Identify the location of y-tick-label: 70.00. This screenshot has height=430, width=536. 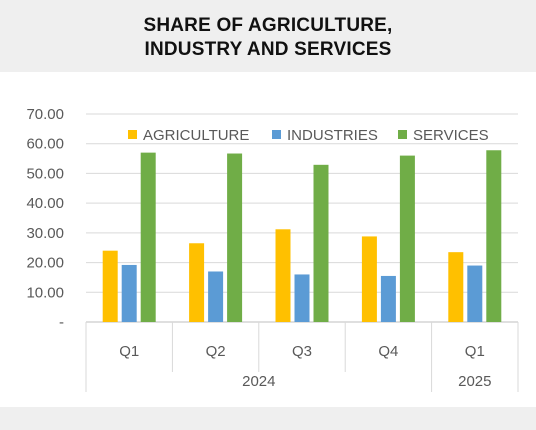
(45, 114).